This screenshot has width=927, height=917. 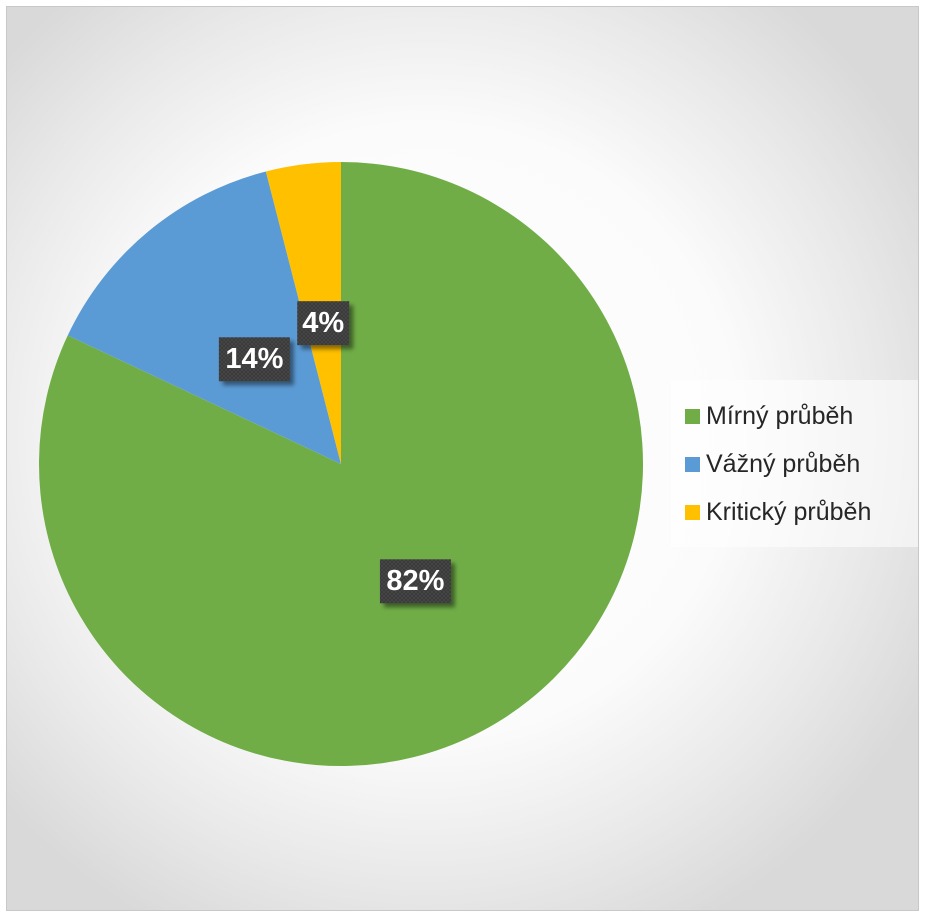 I want to click on legend-label: Mírný průběh, so click(x=780, y=415).